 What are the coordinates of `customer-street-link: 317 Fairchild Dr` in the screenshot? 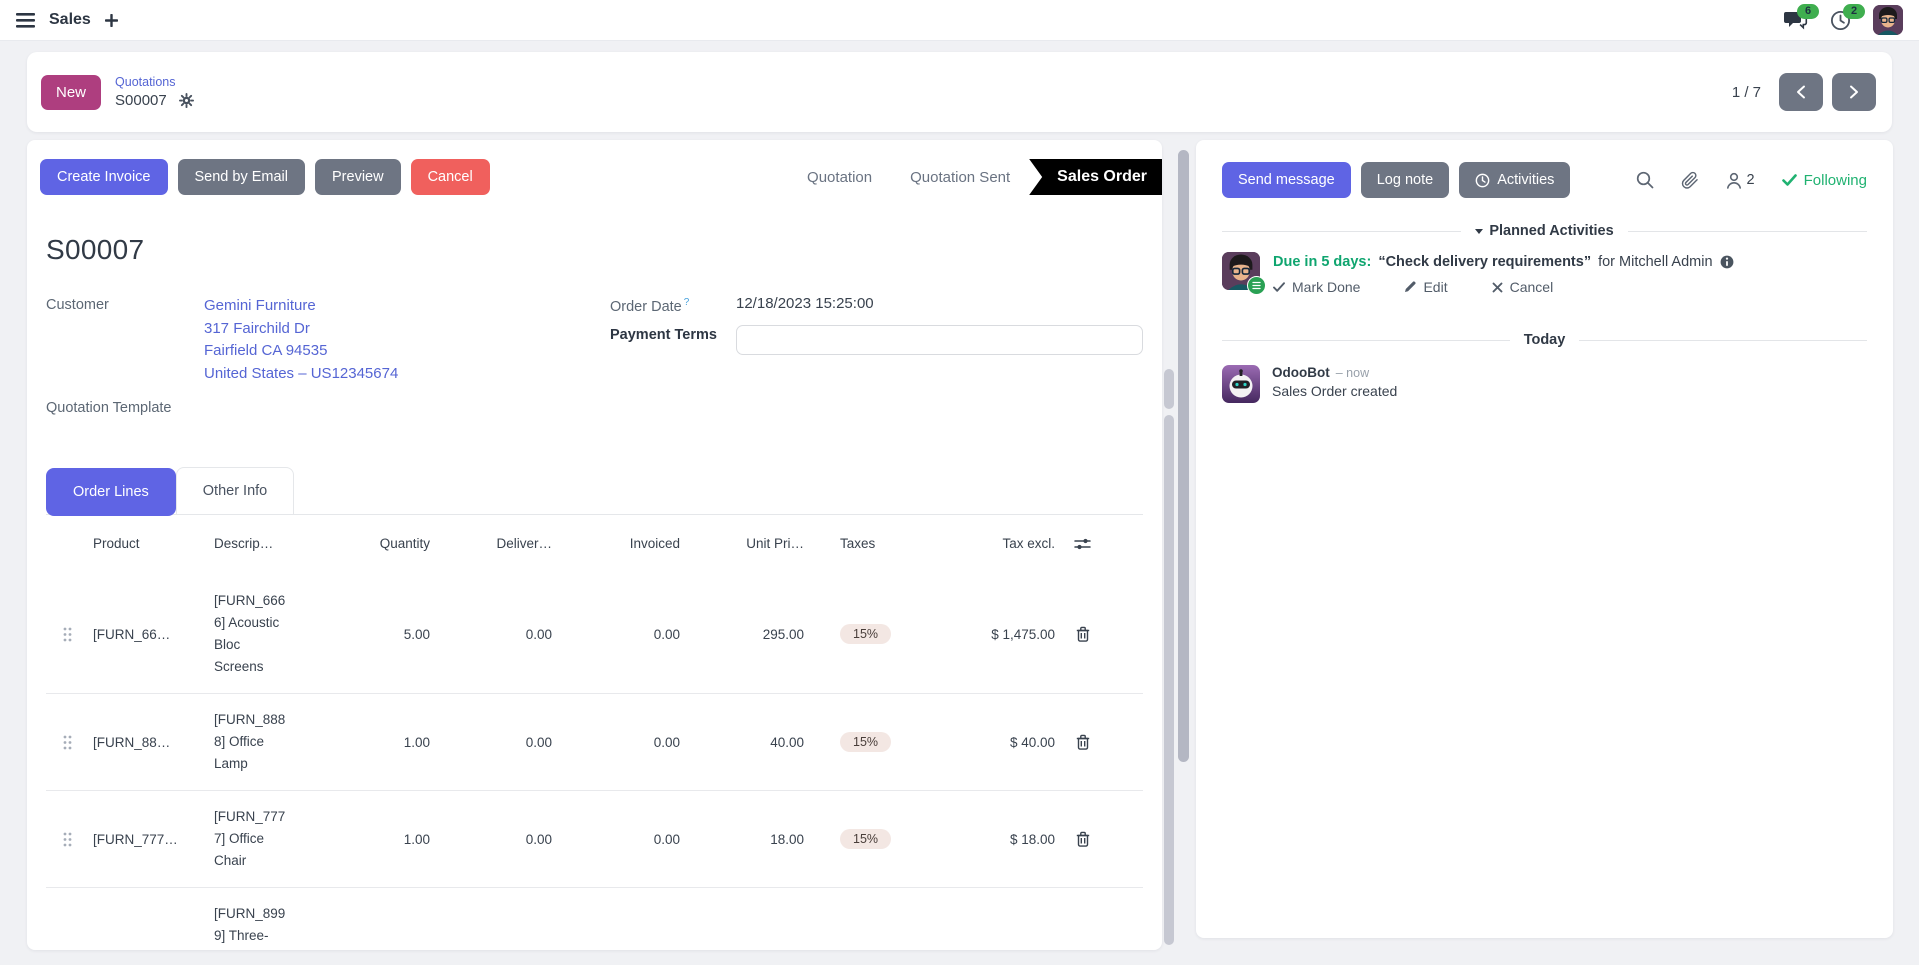 It's located at (257, 328).